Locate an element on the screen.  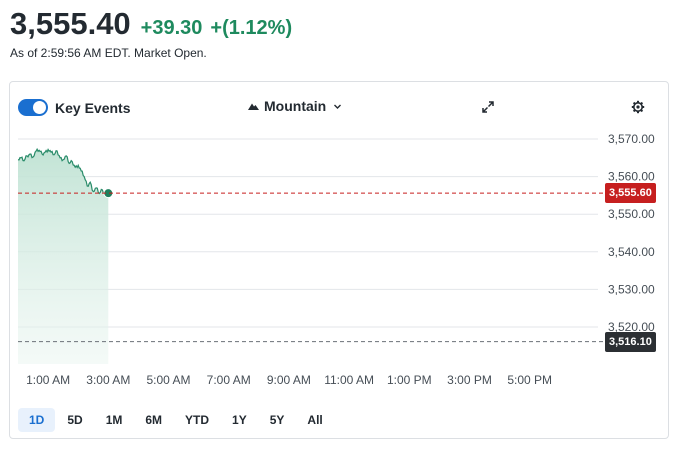
y-tick-label: 3,570.00 is located at coordinates (631, 139).